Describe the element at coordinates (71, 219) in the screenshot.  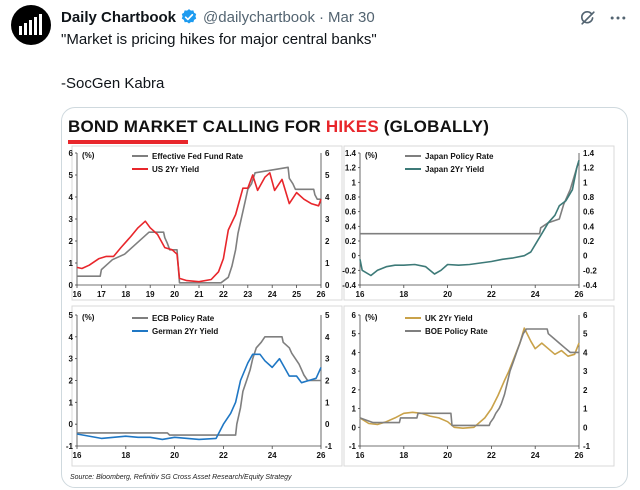
I see `y-tick-label: 3` at that location.